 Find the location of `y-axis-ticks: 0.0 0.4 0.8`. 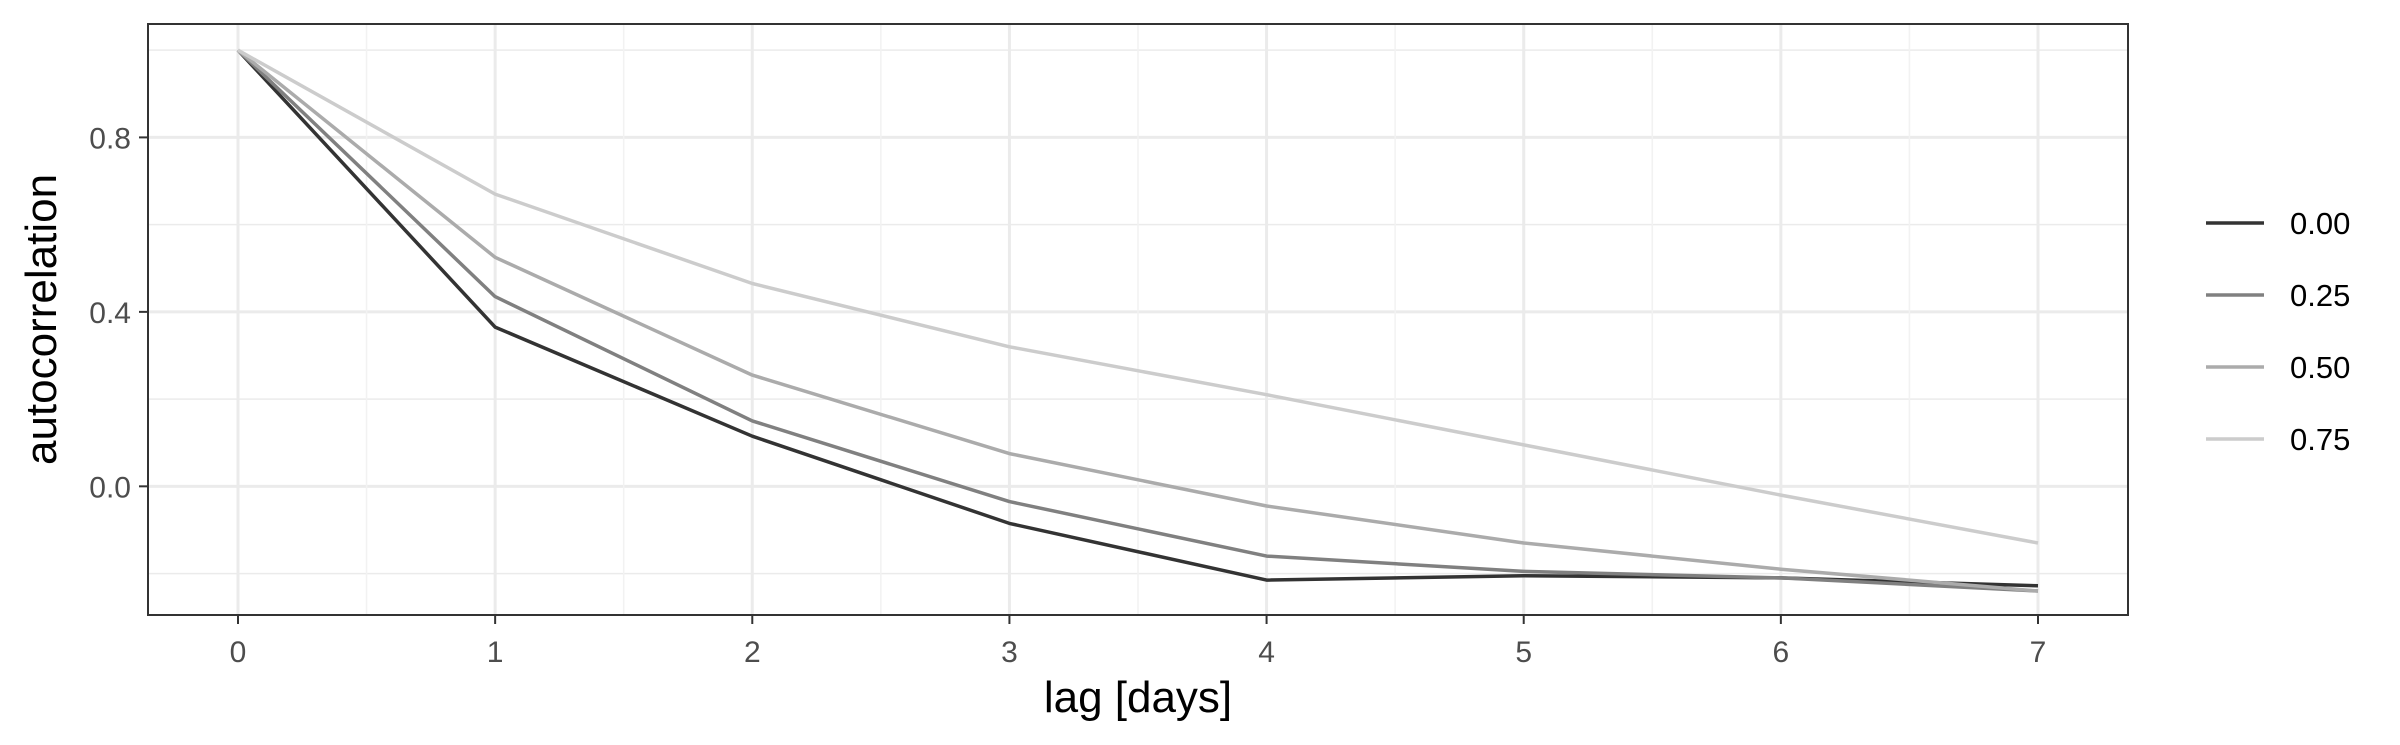

y-axis-ticks: 0.0 0.4 0.8 is located at coordinates (118, 313).